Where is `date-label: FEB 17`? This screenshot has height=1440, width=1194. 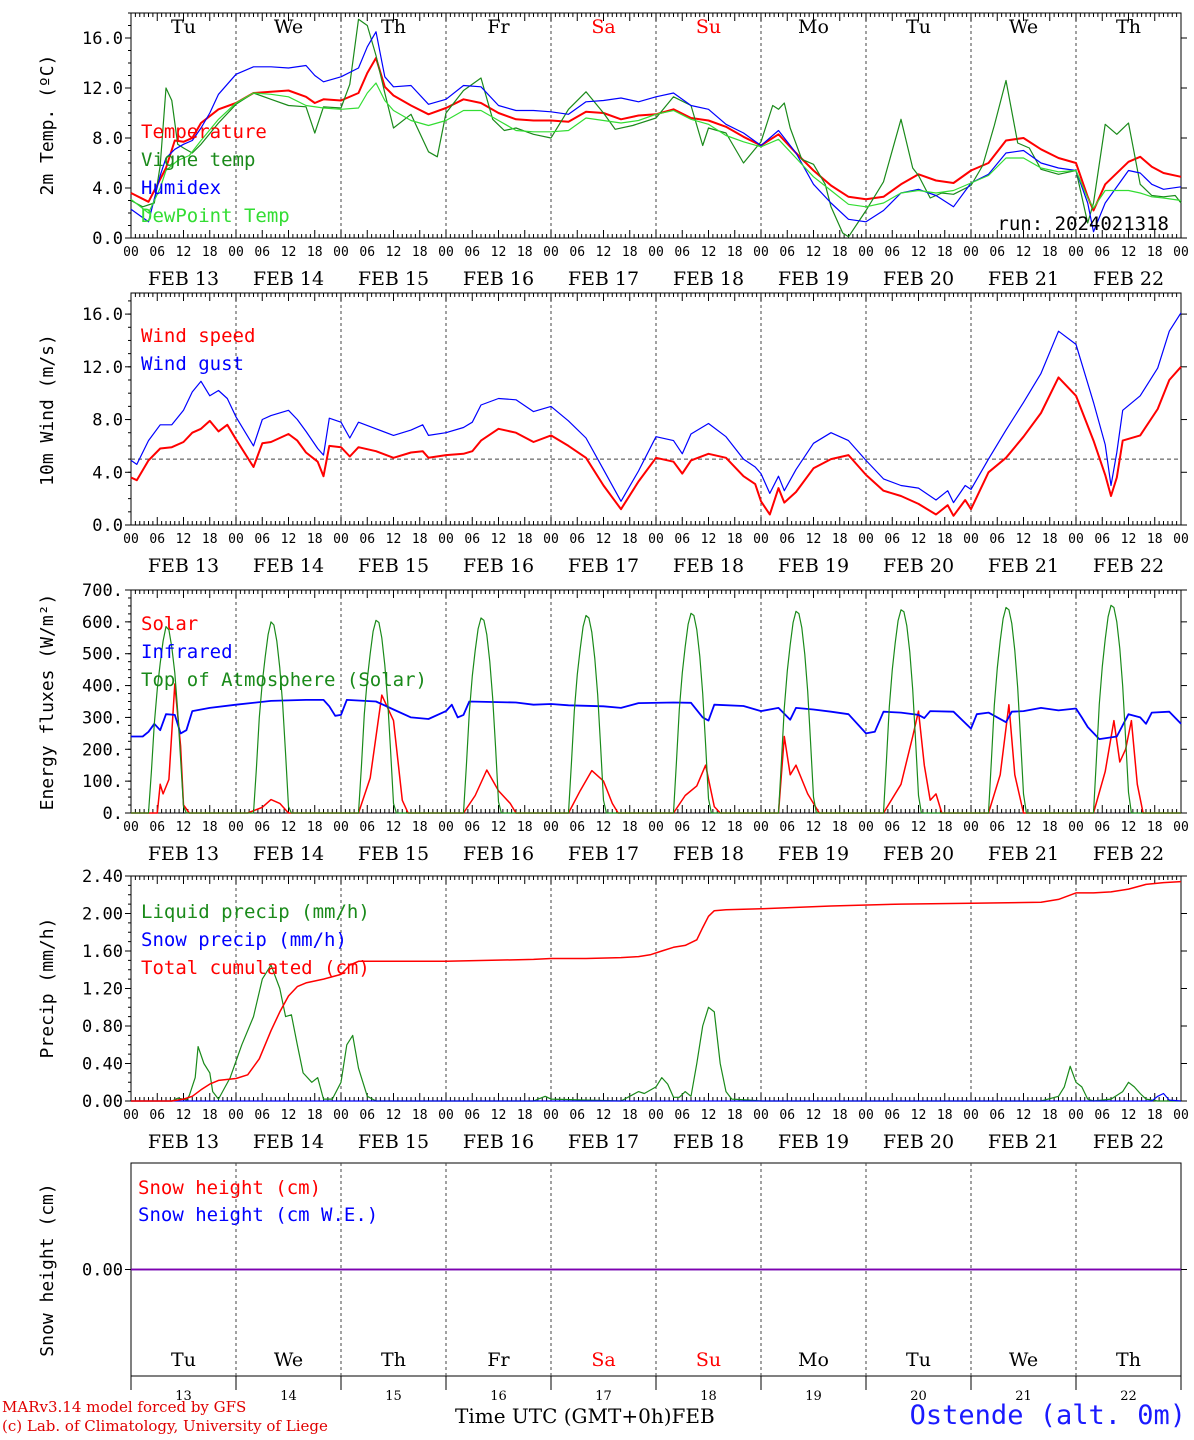 date-label: FEB 17 is located at coordinates (603, 1142).